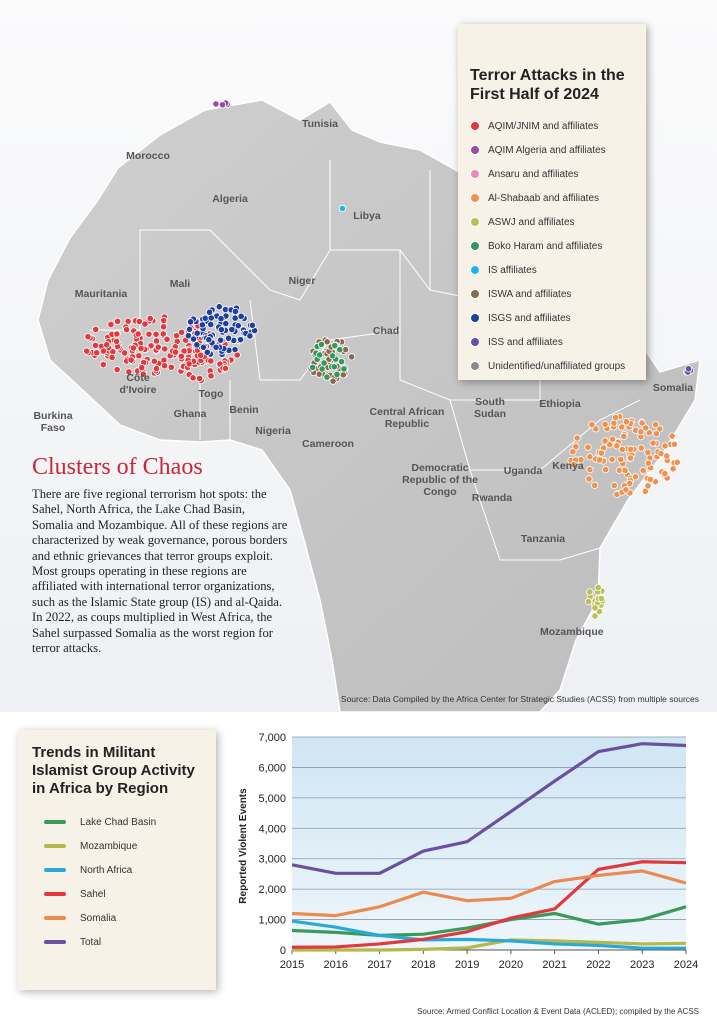 The height and width of the screenshot is (1024, 717). Describe the element at coordinates (130, 870) in the screenshot. I see `legend-entry: North Africa` at that location.